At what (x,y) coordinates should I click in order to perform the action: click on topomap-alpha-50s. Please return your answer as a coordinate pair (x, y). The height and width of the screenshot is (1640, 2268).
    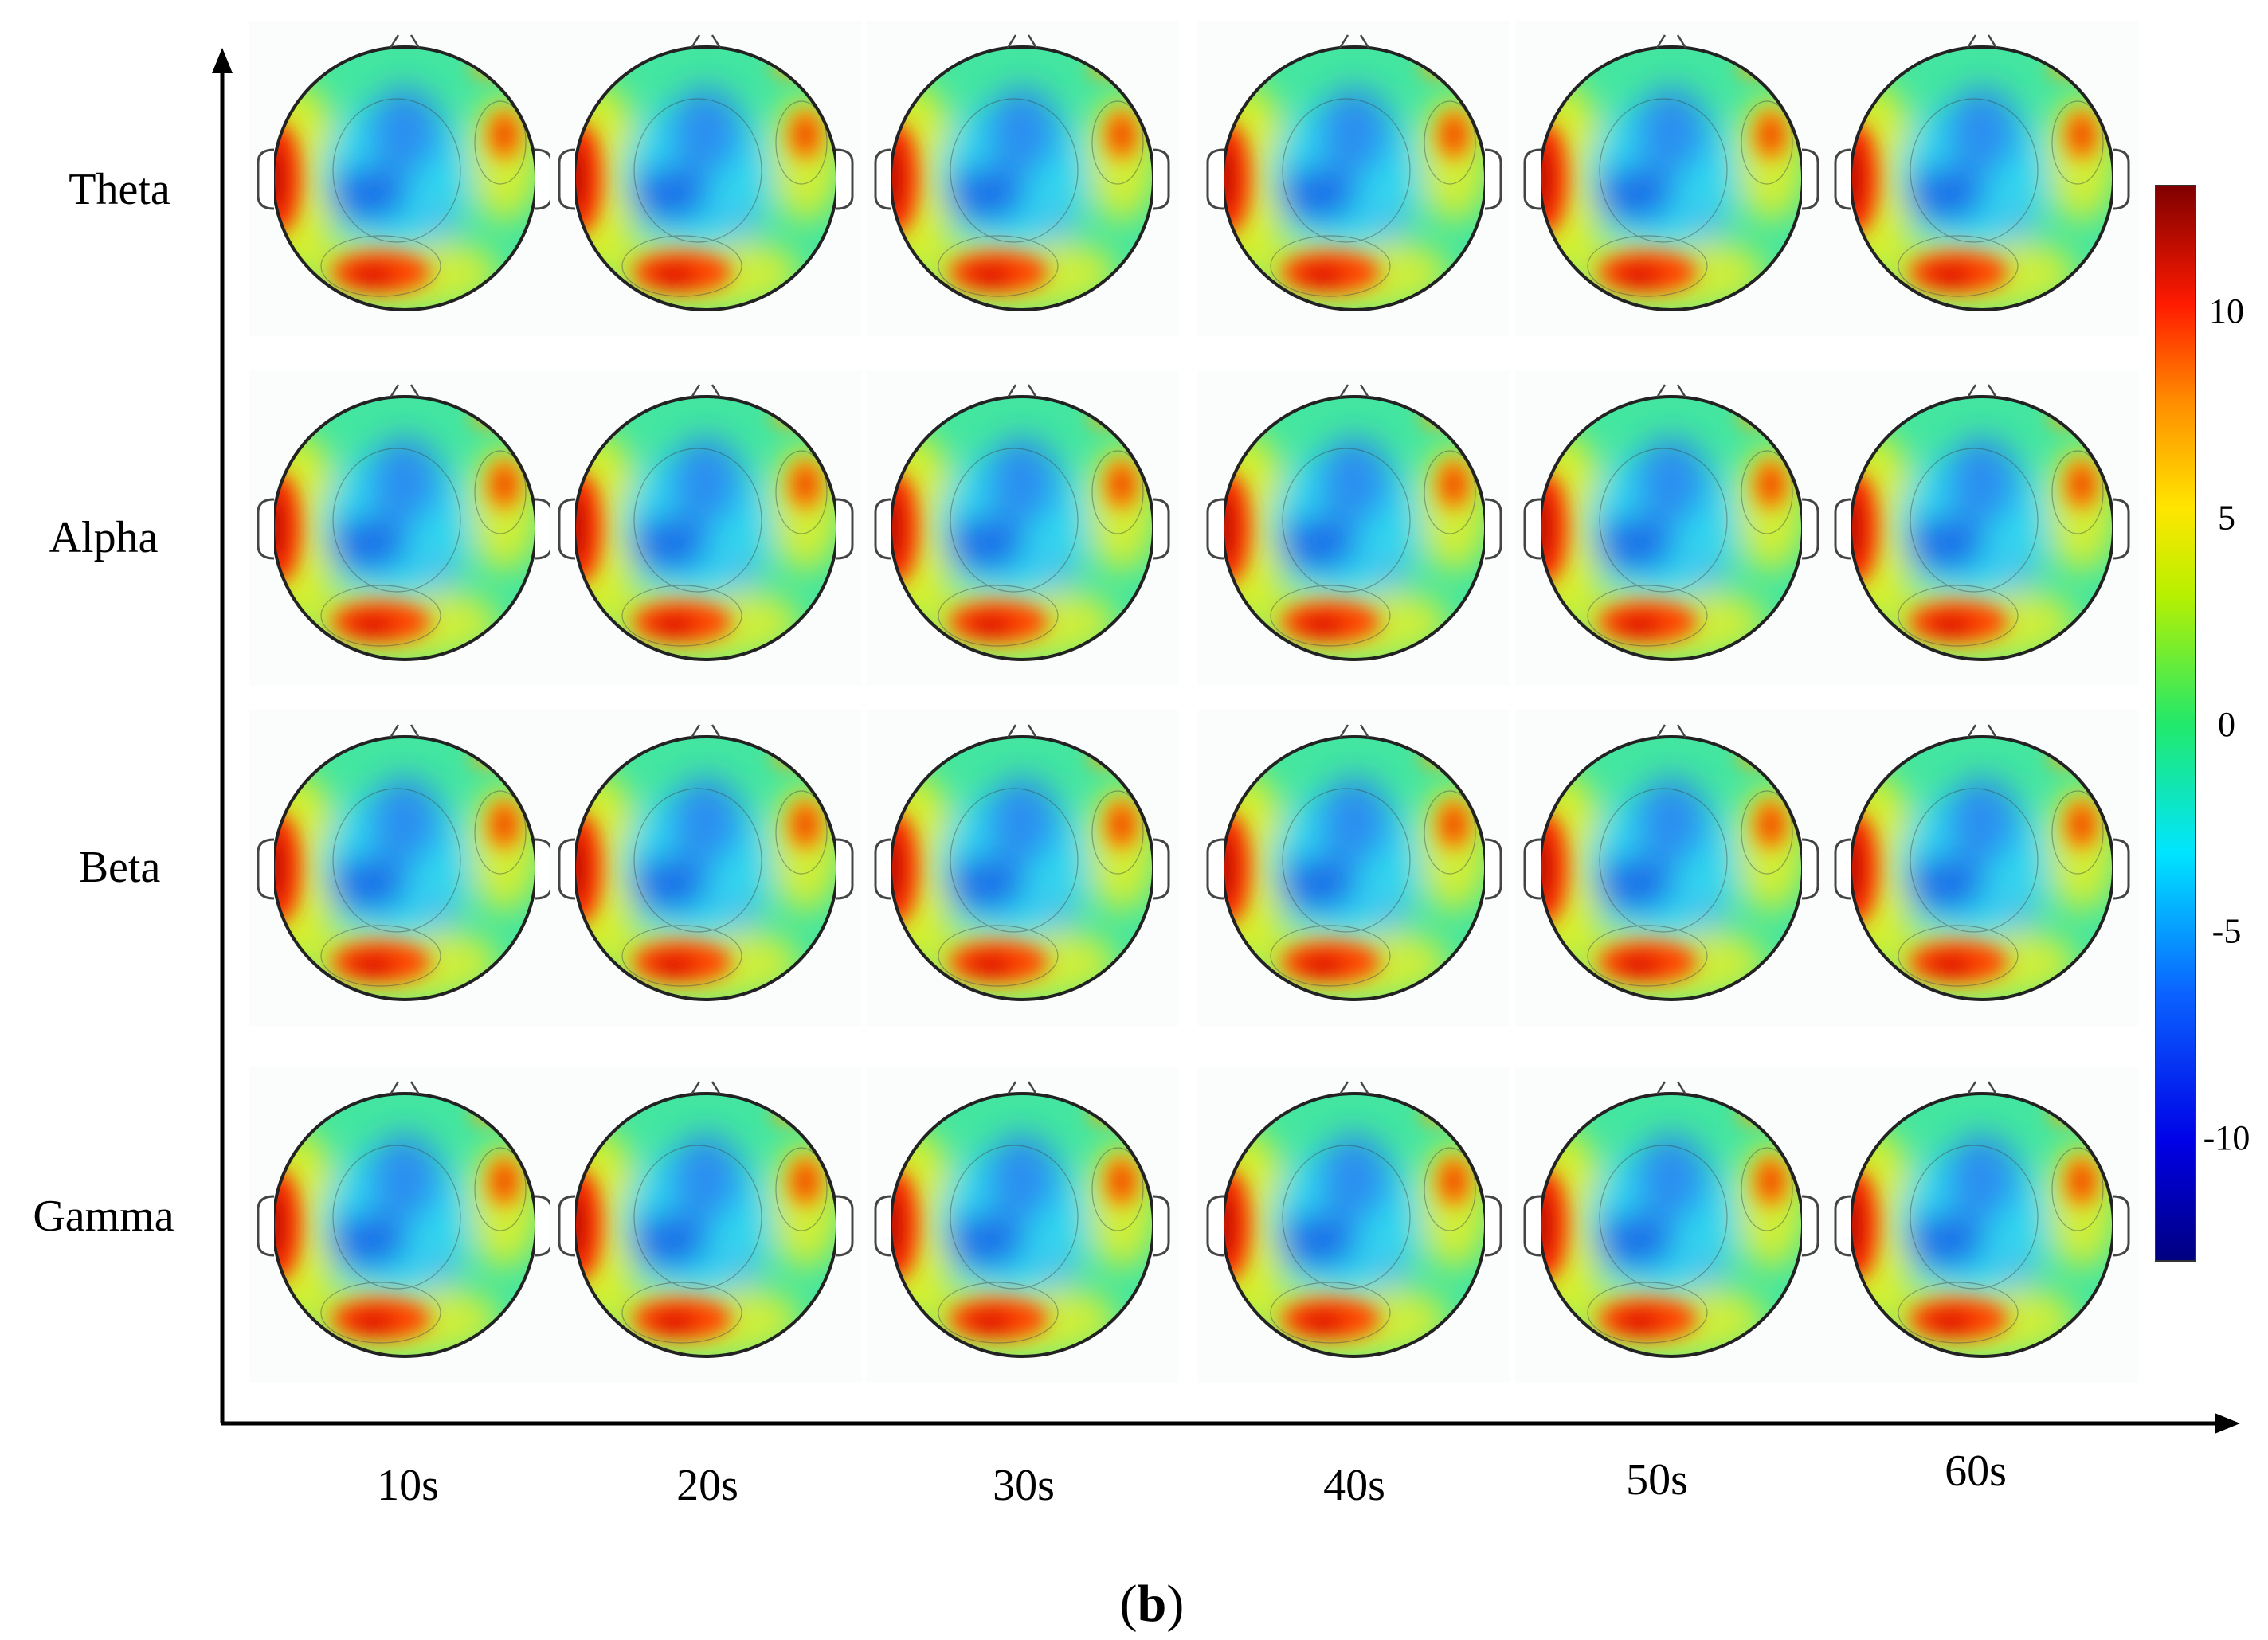
    Looking at the image, I should click on (1671, 528).